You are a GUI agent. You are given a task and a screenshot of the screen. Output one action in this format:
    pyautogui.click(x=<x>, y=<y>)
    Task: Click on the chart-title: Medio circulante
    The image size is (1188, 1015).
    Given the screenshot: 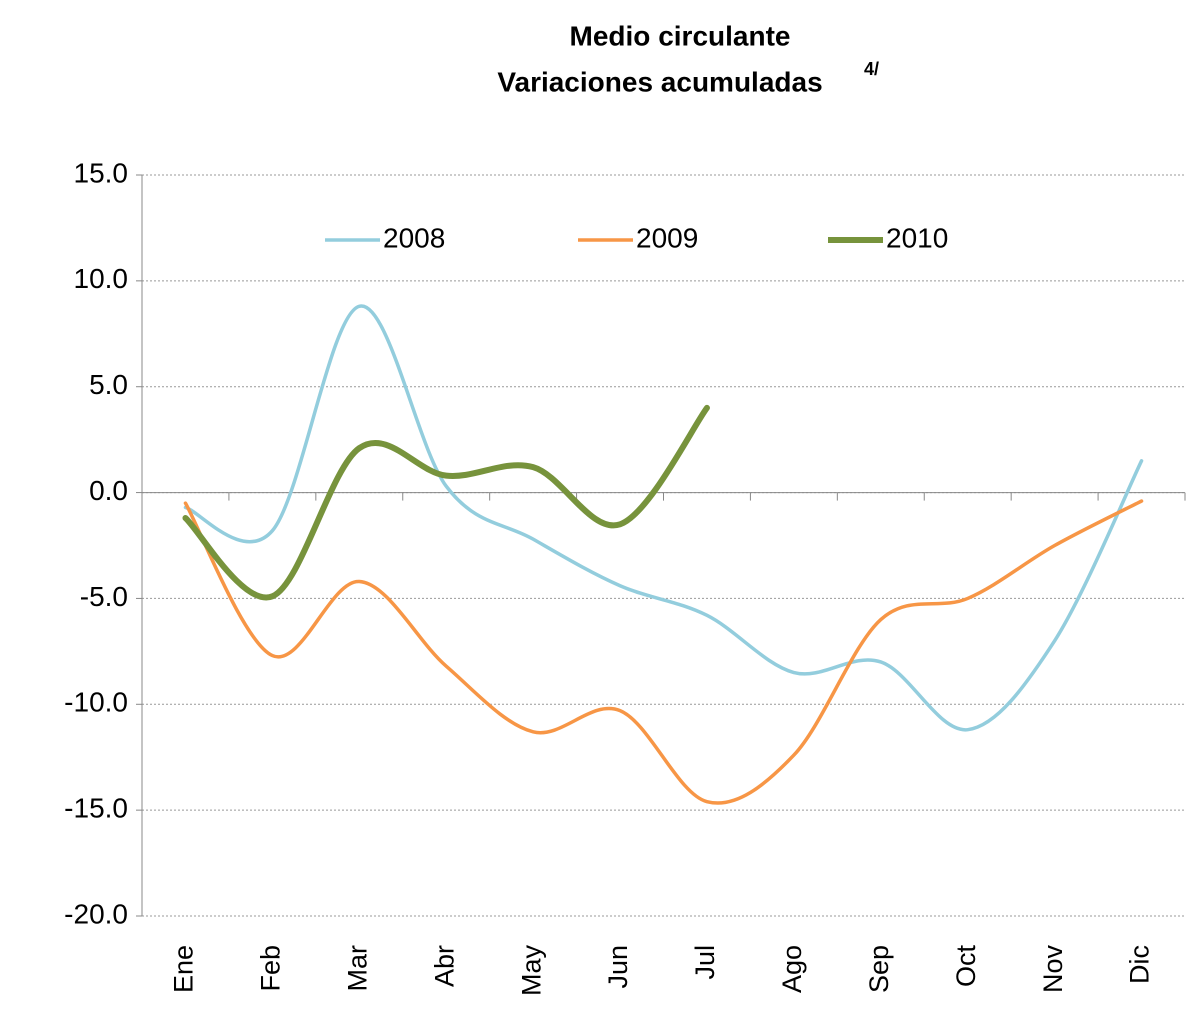 What is the action you would take?
    pyautogui.click(x=680, y=35)
    